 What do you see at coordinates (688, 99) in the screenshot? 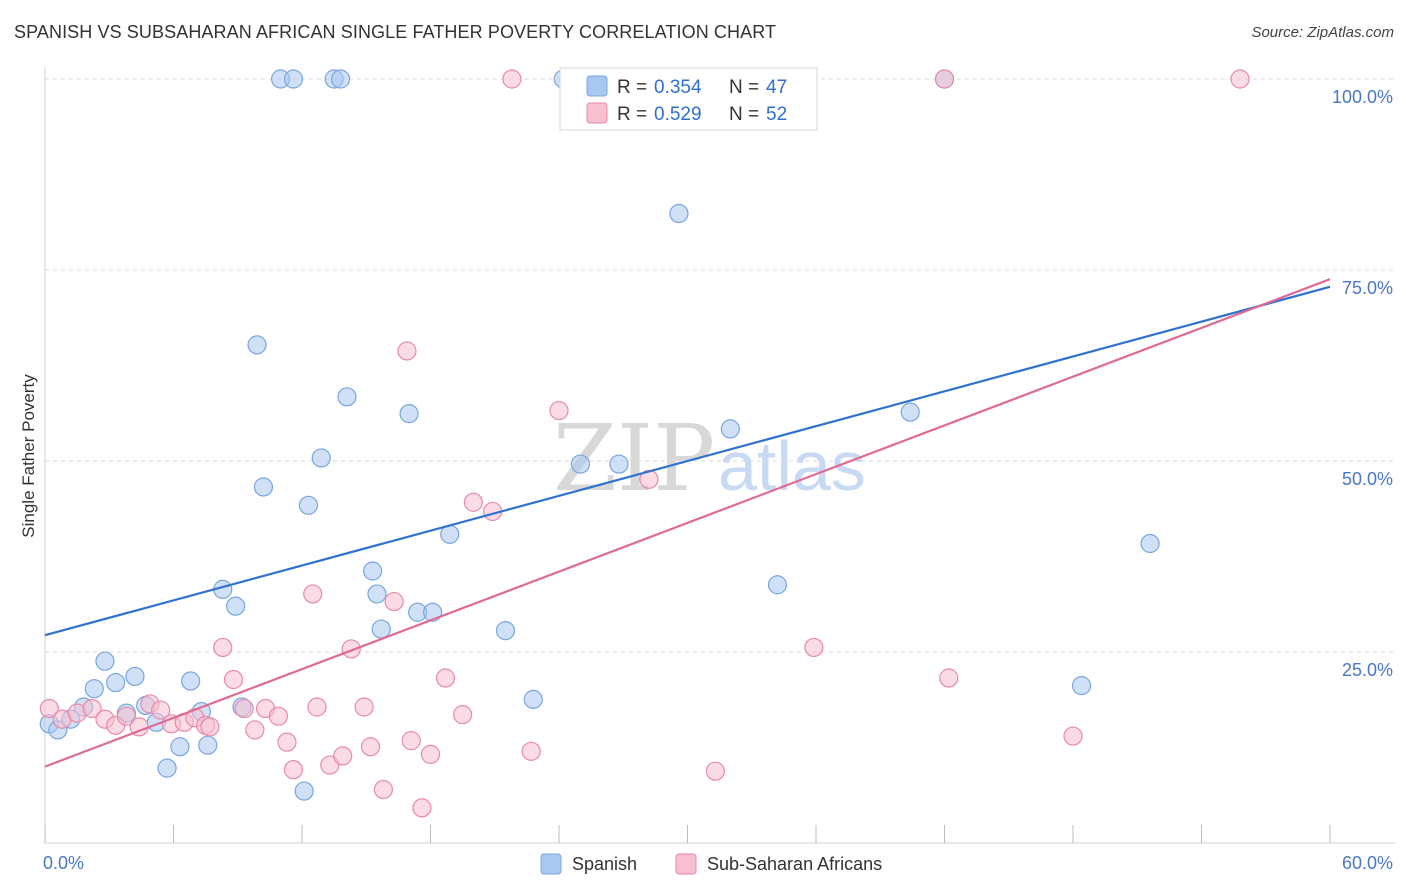
I see `correlation-legend: R = 0.354 N = 47 R = 0.529 N = 52` at bounding box center [688, 99].